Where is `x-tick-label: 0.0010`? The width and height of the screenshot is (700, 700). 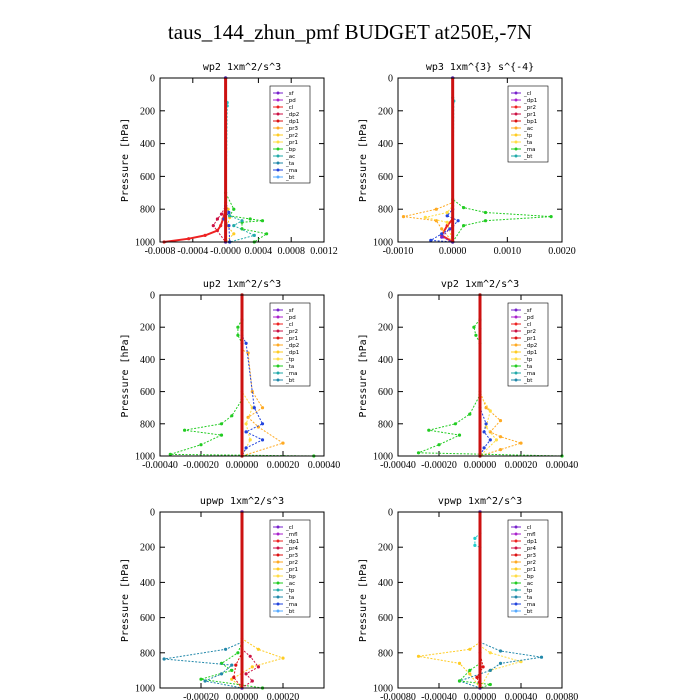 x-tick-label: 0.0010 is located at coordinates (508, 251).